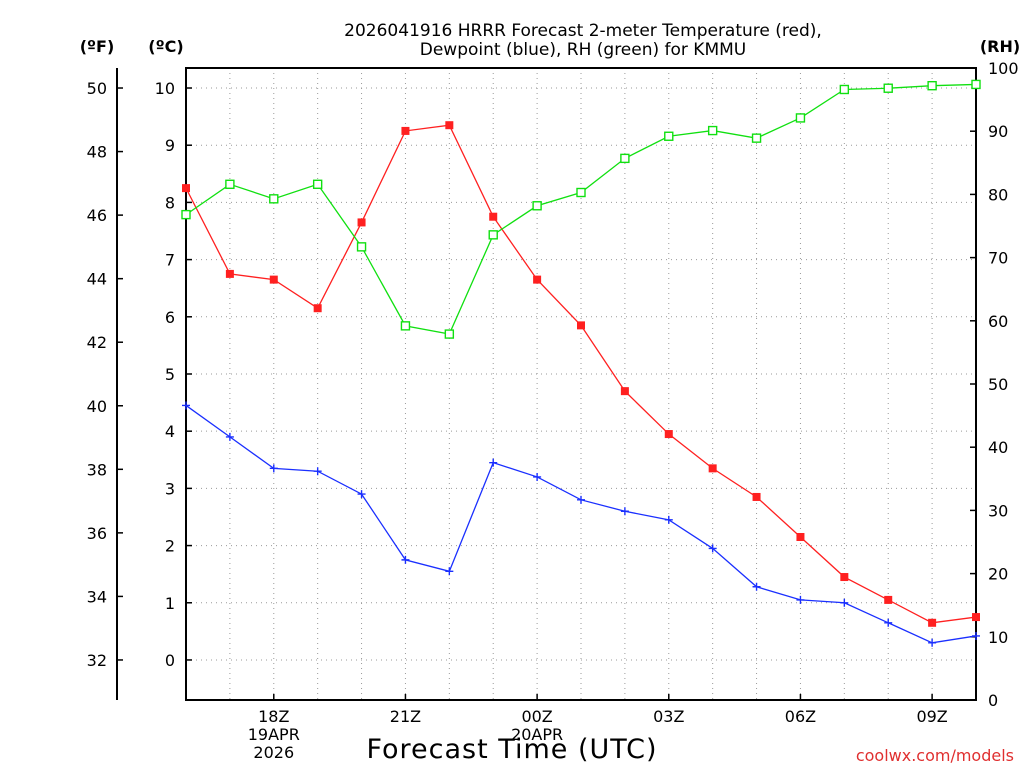 This screenshot has height=768, width=1024. Describe the element at coordinates (998, 258) in the screenshot. I see `rh-tick-label: 70` at that location.